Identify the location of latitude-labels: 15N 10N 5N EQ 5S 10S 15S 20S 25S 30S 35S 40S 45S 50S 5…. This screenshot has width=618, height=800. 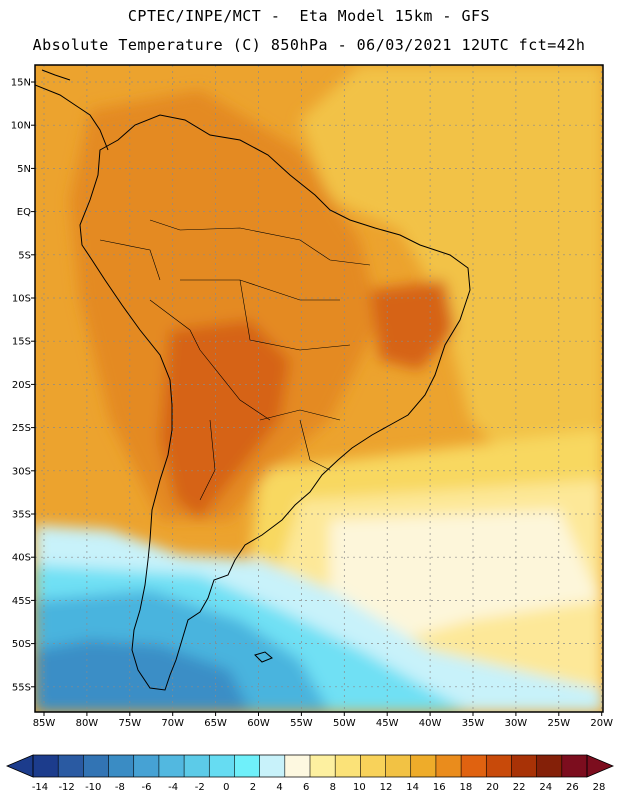
(23, 385).